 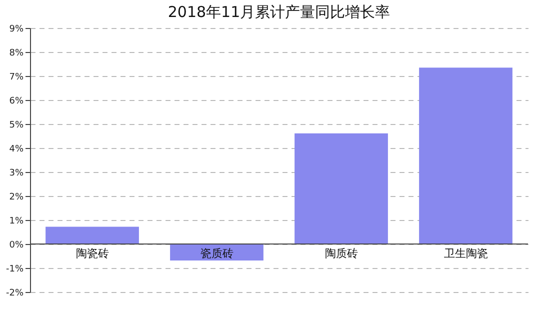 What do you see at coordinates (16, 101) in the screenshot?
I see `y-tick-label: 6%` at bounding box center [16, 101].